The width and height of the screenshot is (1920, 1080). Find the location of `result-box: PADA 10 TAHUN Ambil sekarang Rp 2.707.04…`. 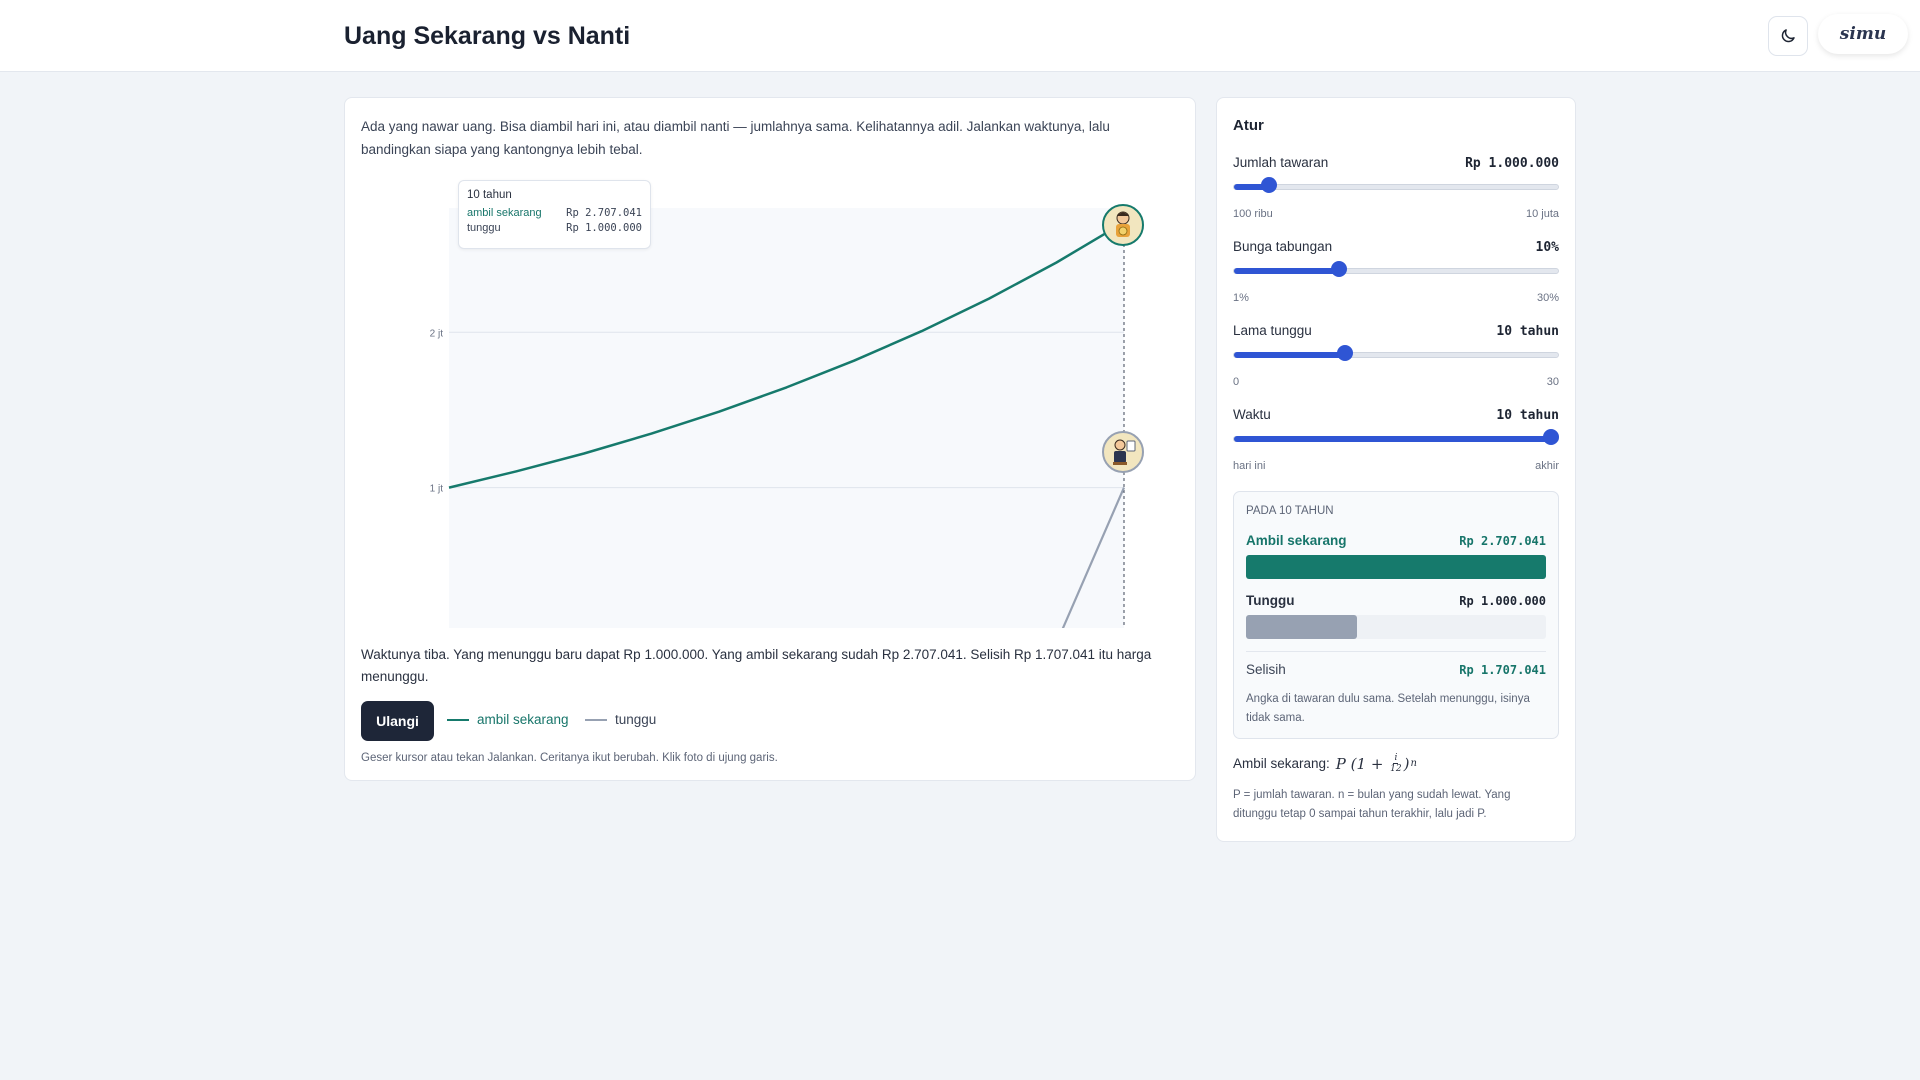

result-box: PADA 10 TAHUN Ambil sekarang Rp 2.707.04… is located at coordinates (1396, 615).